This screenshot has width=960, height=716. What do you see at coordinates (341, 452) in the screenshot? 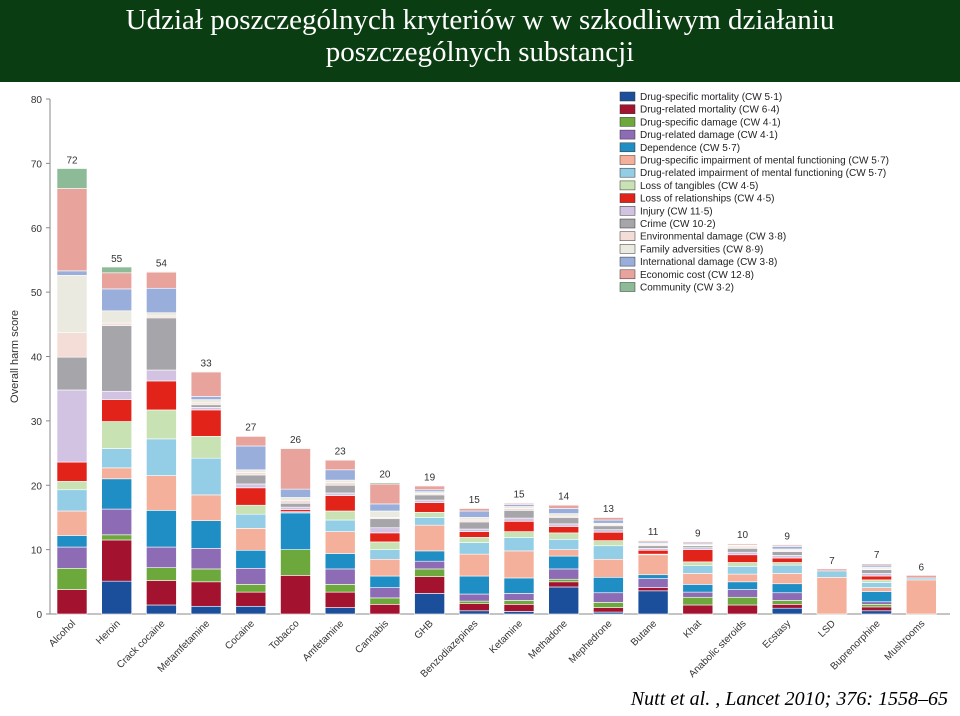
I see `bar-total-label: 23` at bounding box center [341, 452].